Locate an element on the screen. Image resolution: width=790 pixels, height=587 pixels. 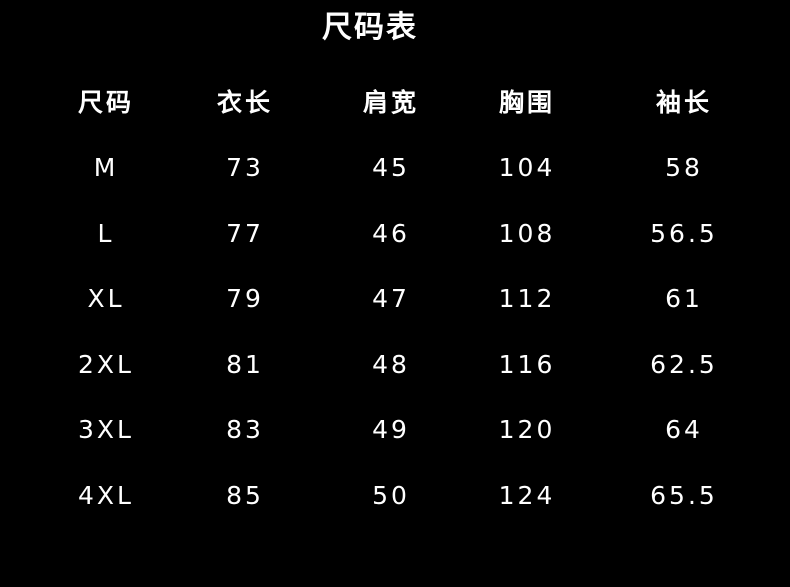
table-cell: 45 is located at coordinates (391, 167).